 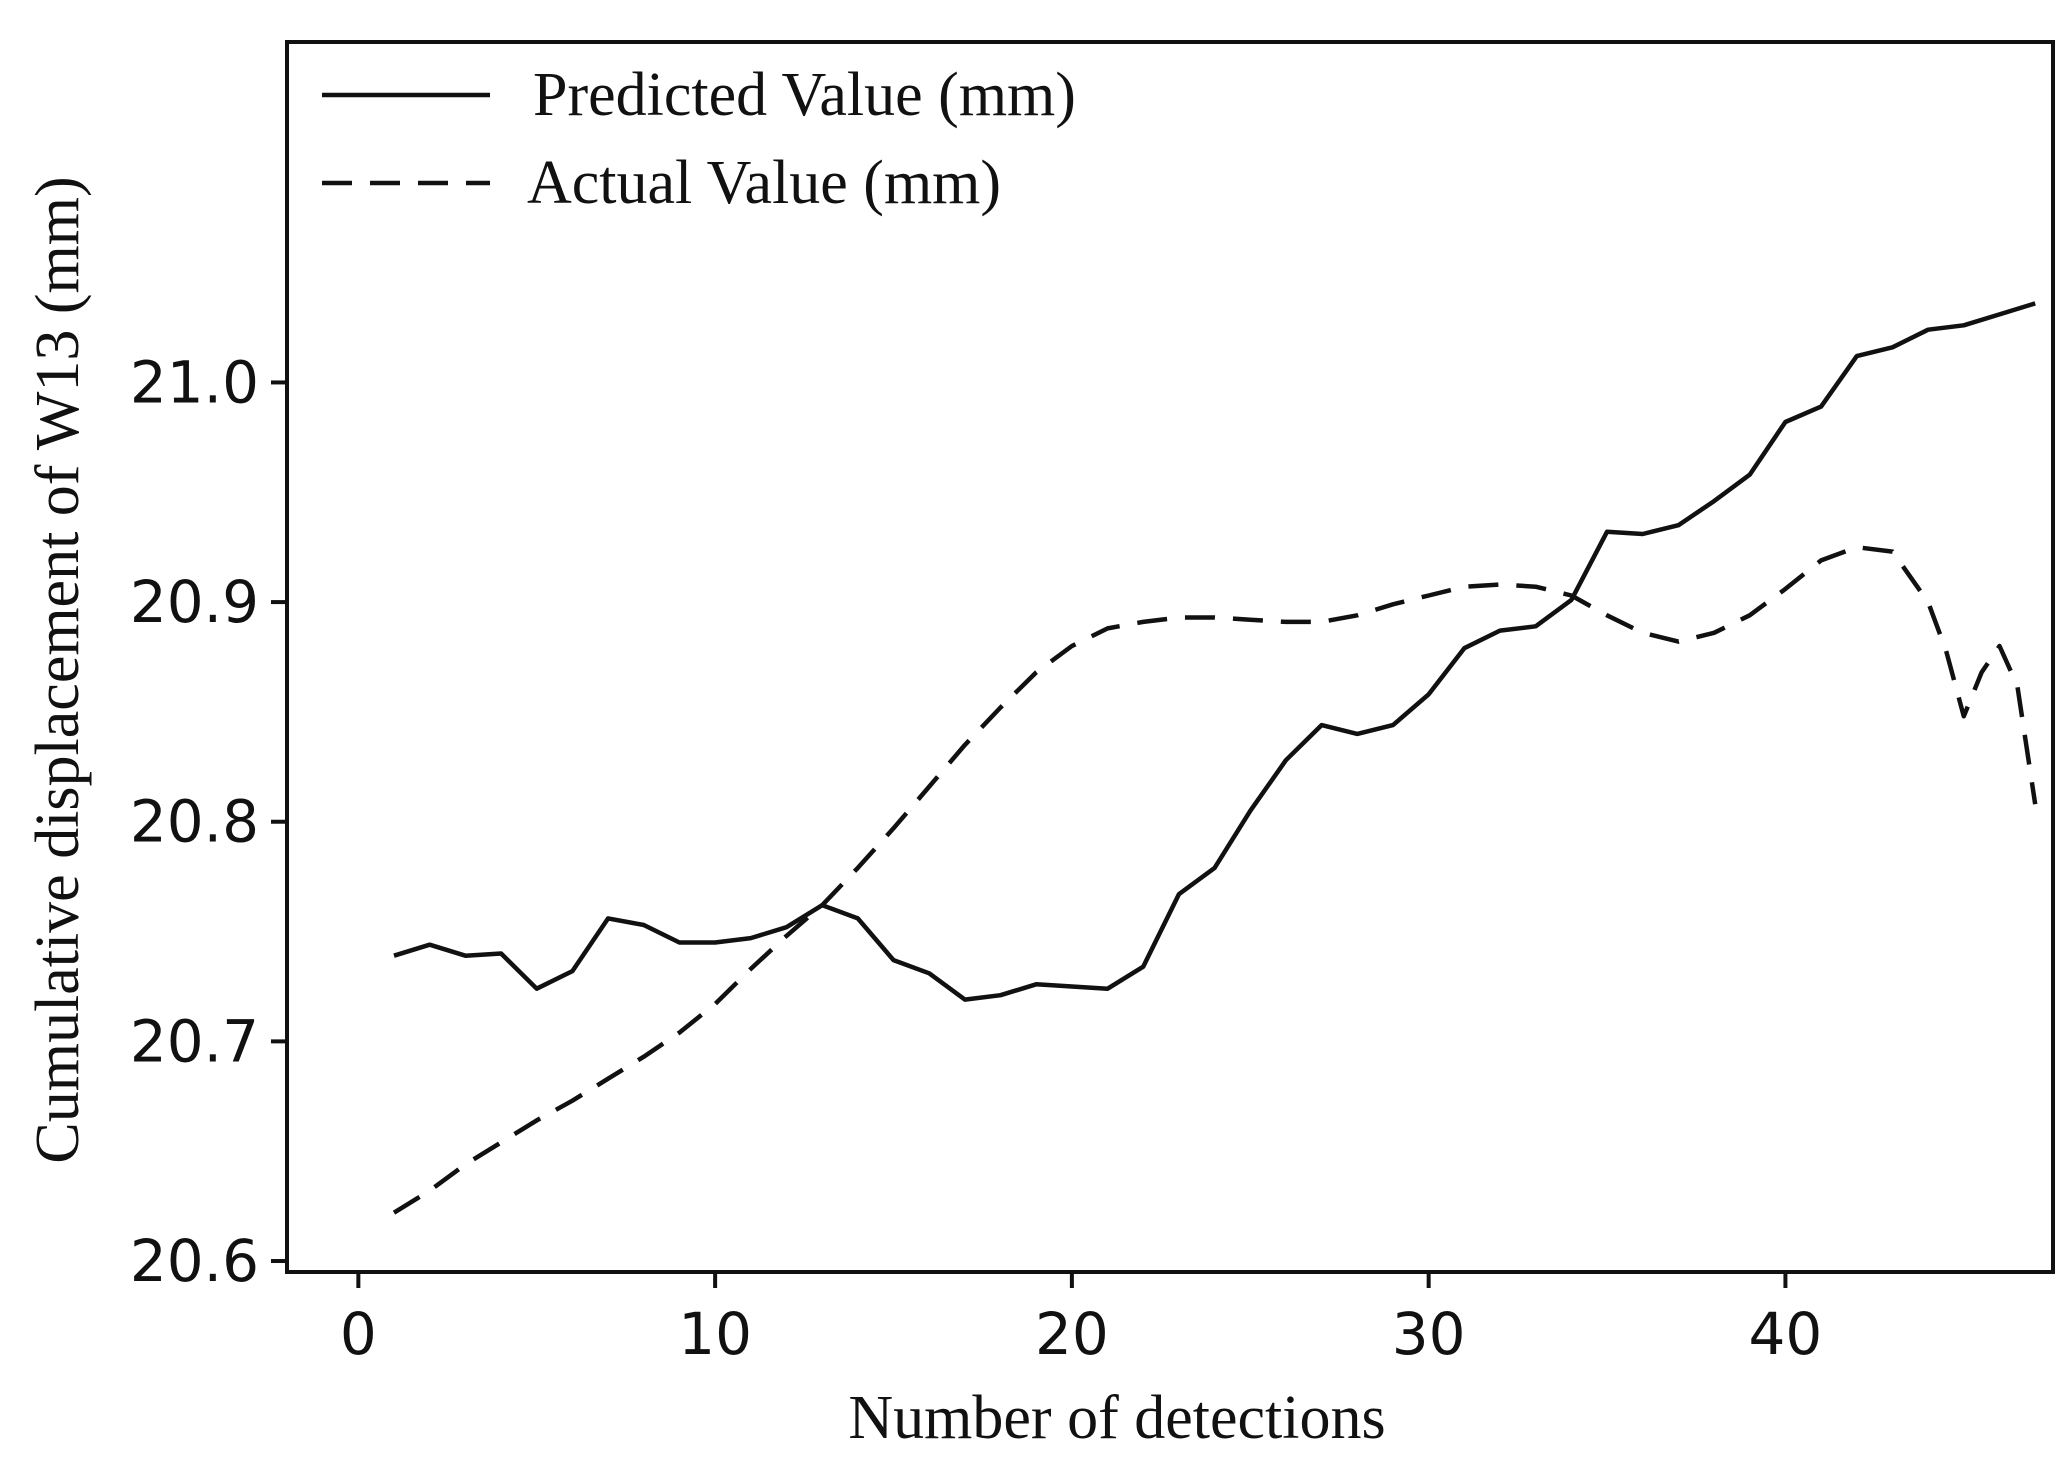 What do you see at coordinates (1429, 1334) in the screenshot?
I see `x-tick-label: 30` at bounding box center [1429, 1334].